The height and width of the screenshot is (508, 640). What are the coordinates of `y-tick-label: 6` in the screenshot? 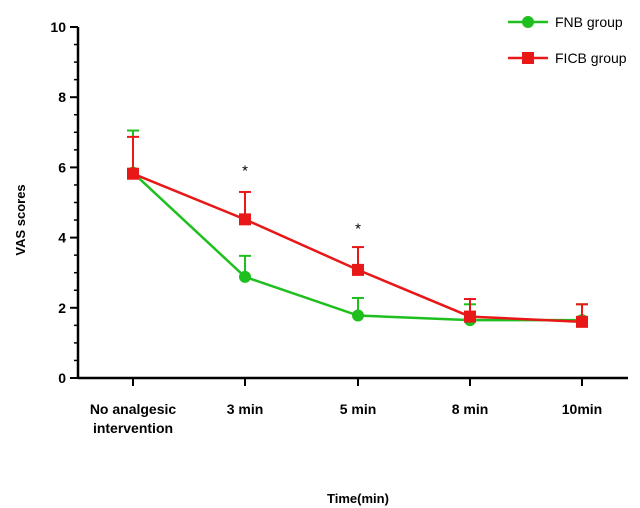 It's located at (62, 167).